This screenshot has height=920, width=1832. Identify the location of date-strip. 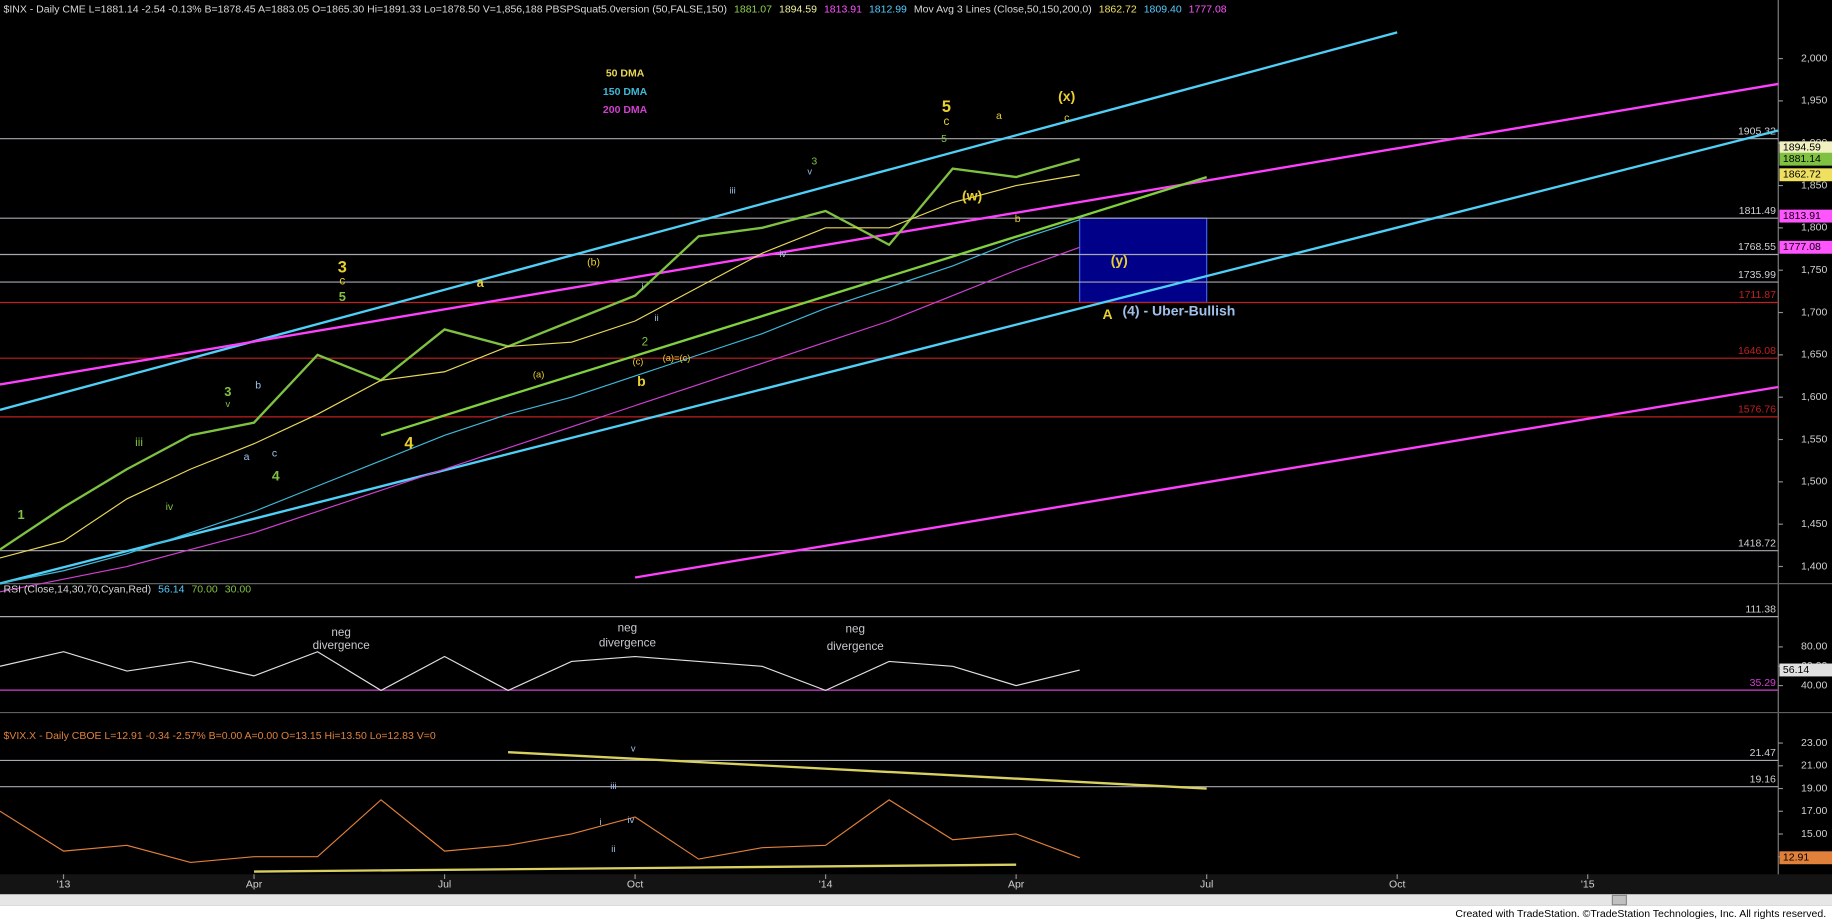
(916, 886).